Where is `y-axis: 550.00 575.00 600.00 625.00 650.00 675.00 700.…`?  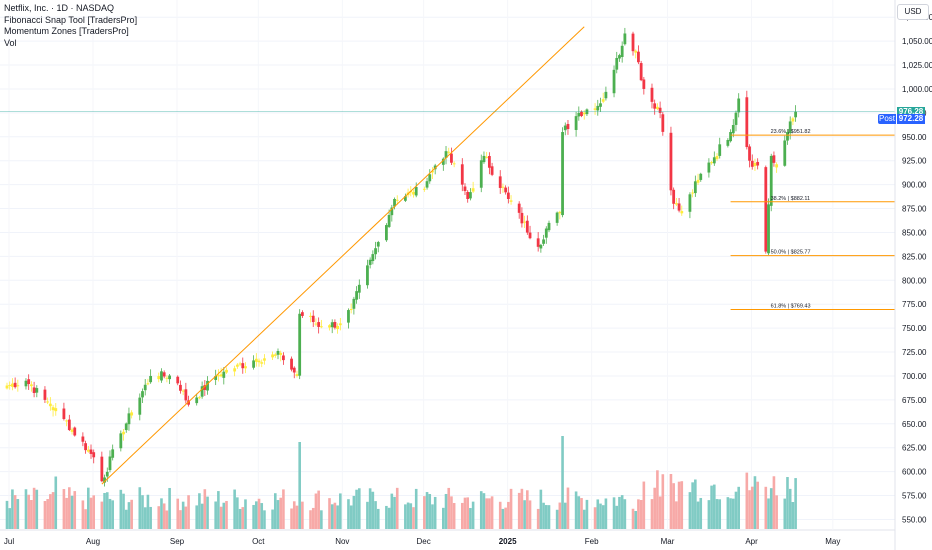
y-axis: 550.00 575.00 600.00 625.00 650.00 675.00 700.… is located at coordinates (913, 275).